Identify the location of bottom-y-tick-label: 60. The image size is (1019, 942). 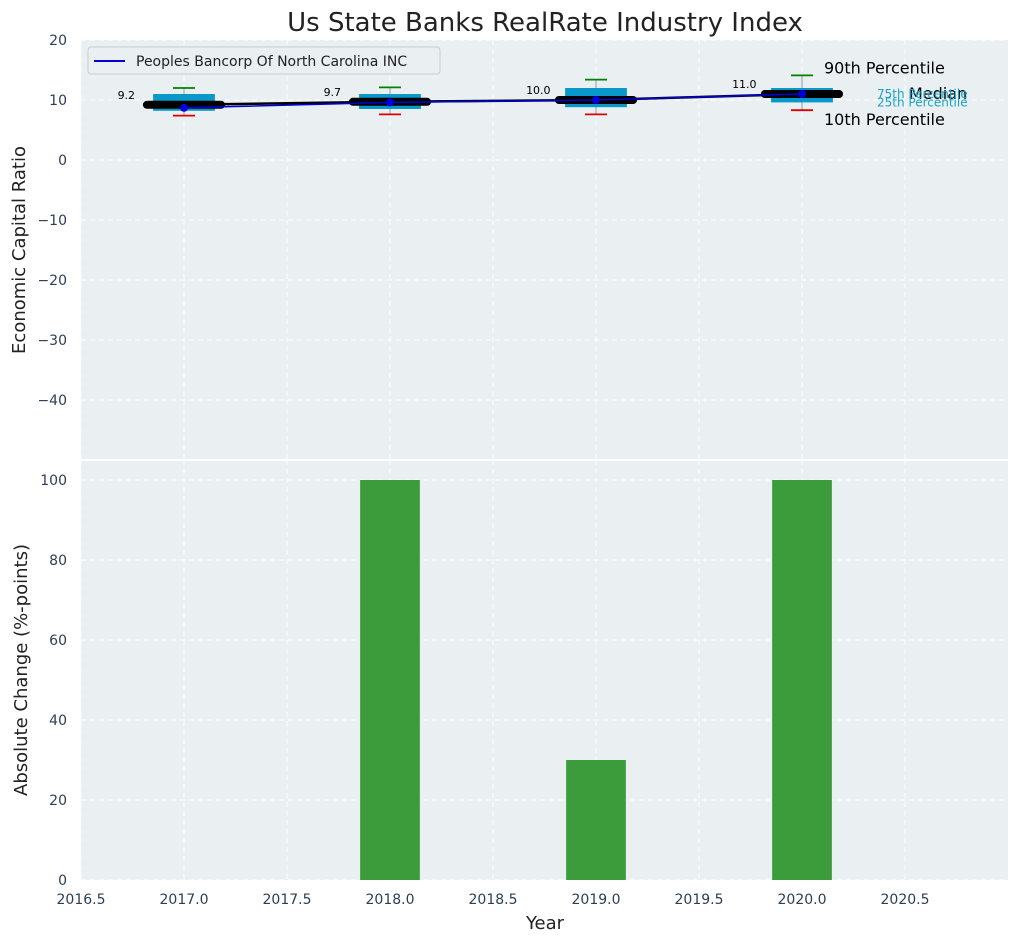
(58, 641).